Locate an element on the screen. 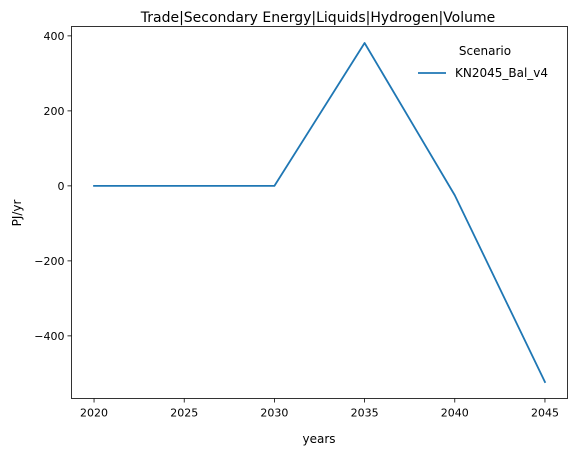 This screenshot has height=456, width=577. y-axis-ticks: 400 200 0 −200 −400 is located at coordinates (53, 186).